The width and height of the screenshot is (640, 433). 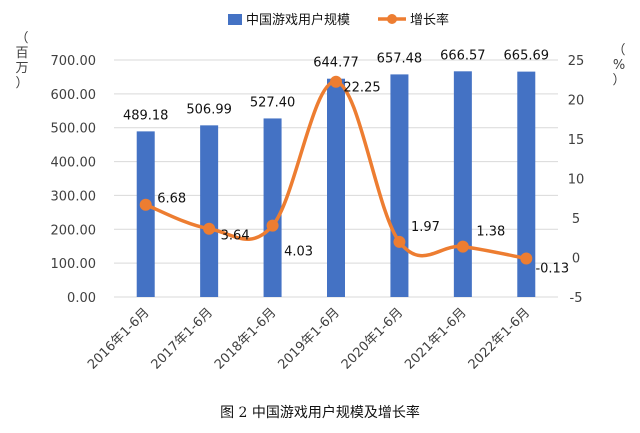 What do you see at coordinates (21, 53) in the screenshot?
I see `y-axis-title-char: 百` at bounding box center [21, 53].